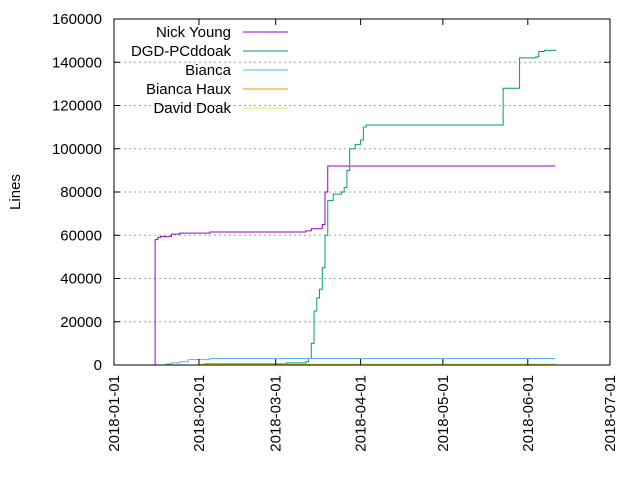  Describe the element at coordinates (77, 62) in the screenshot. I see `y-tick-label: 140000` at that location.